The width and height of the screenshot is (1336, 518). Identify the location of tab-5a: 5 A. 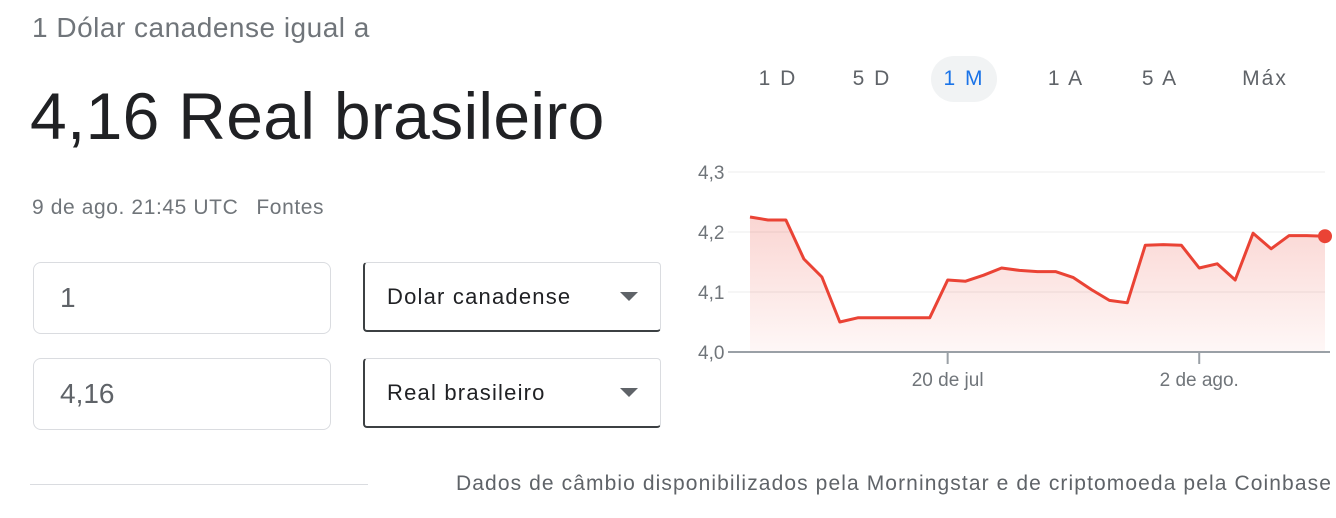
(1160, 78).